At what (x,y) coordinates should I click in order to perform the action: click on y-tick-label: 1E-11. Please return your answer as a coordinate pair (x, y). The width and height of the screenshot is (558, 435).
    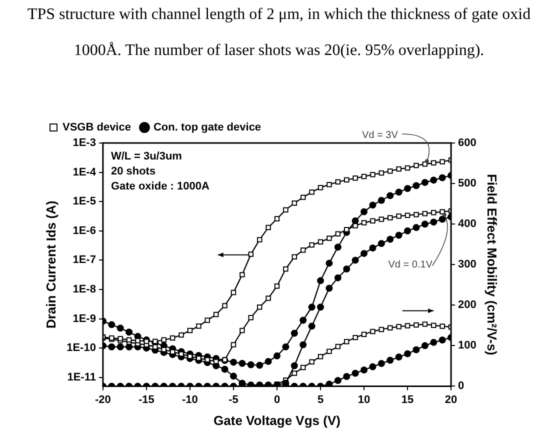
    Looking at the image, I should click on (81, 377).